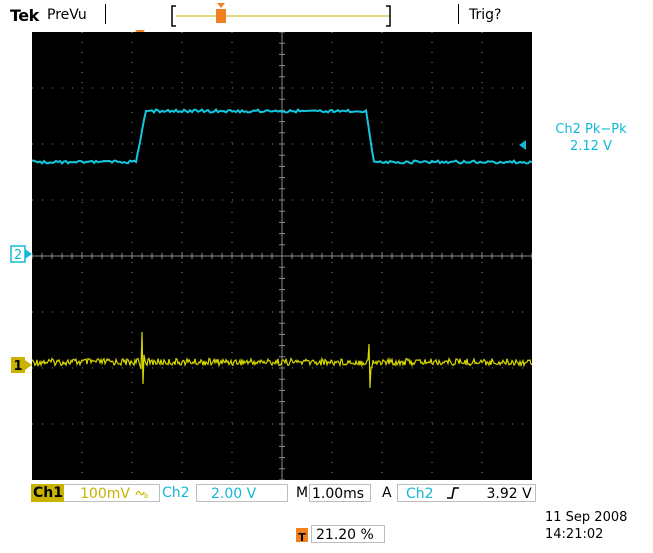  Describe the element at coordinates (387, 493) in the screenshot. I see `trigger-tag: A` at that location.